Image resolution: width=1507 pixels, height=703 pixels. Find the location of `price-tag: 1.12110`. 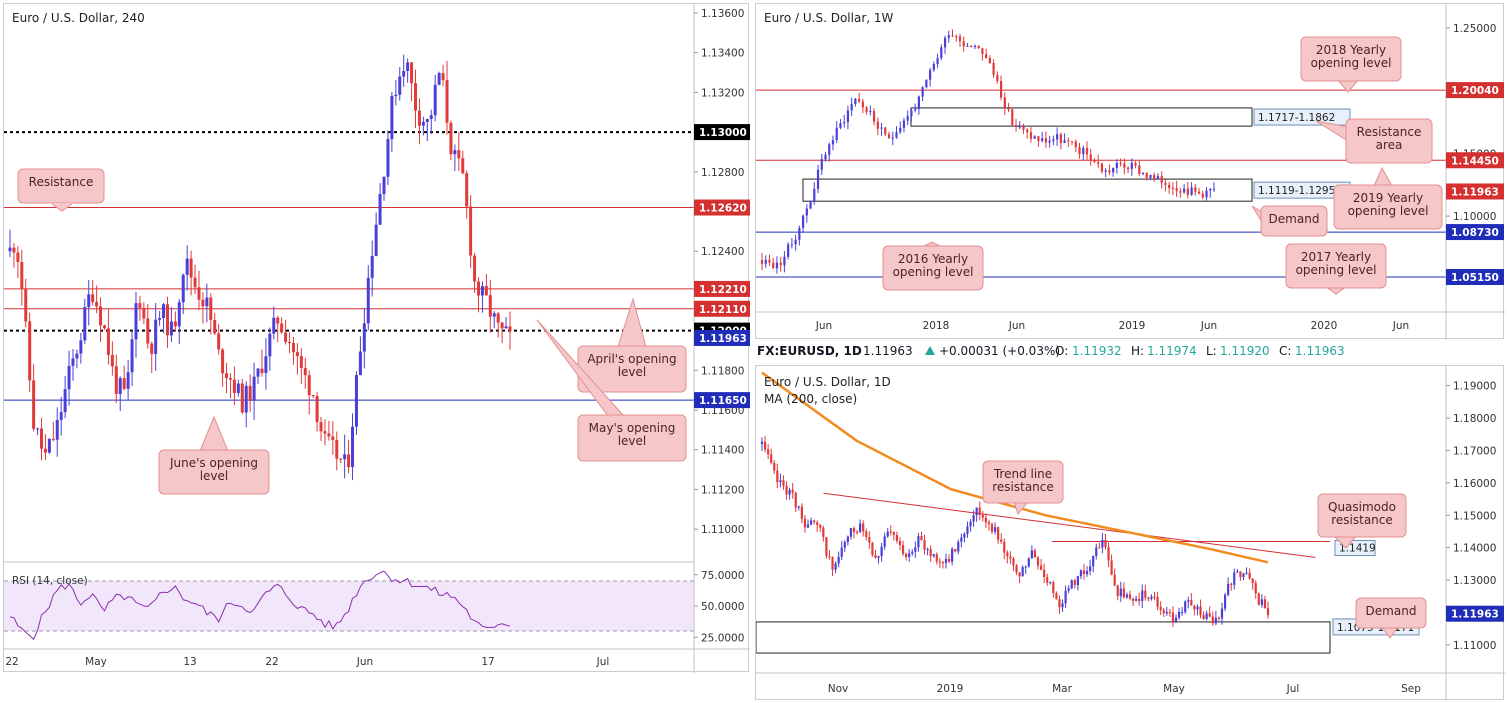

price-tag: 1.12110 is located at coordinates (723, 310).